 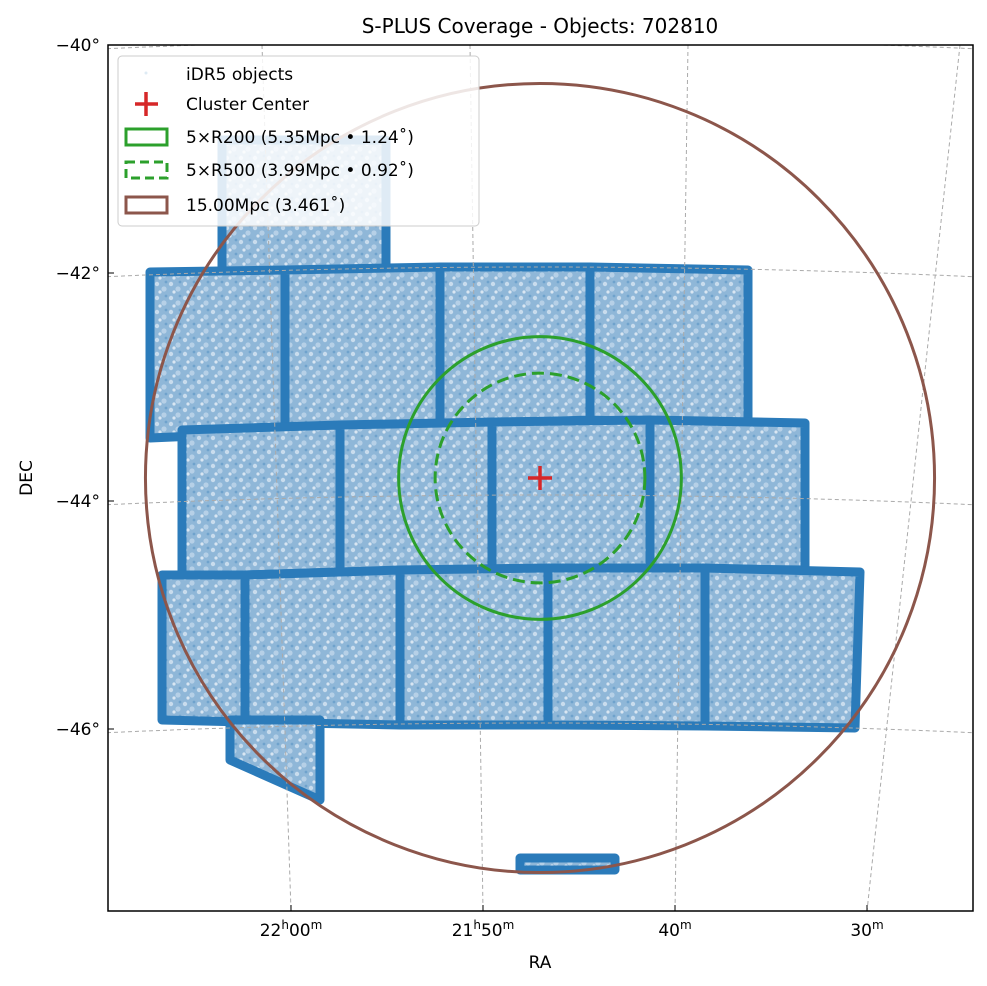 I want to click on legend-item: 5×R200 (5.35Mpc • 1.24˚), so click(x=269, y=137).